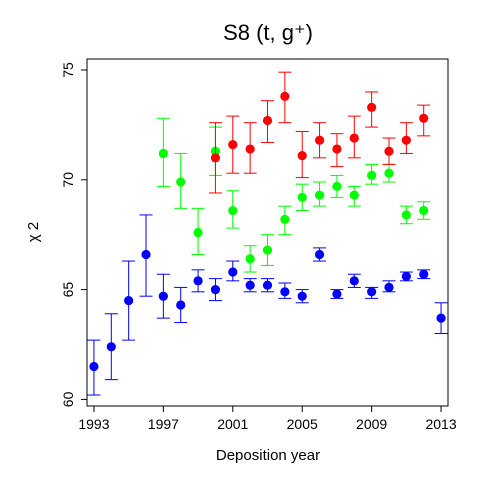 Image resolution: width=480 pixels, height=480 pixels. Describe the element at coordinates (371, 424) in the screenshot. I see `x-tick-label: 2009` at that location.